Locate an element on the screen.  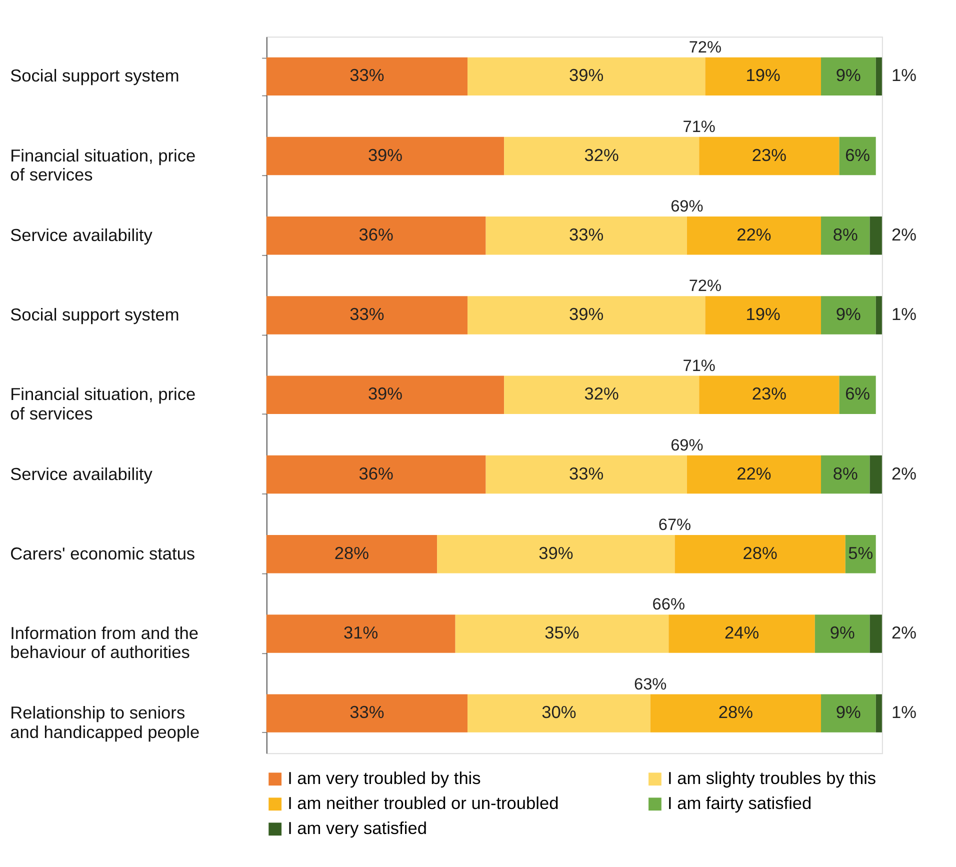
annotation: 63% is located at coordinates (650, 684).